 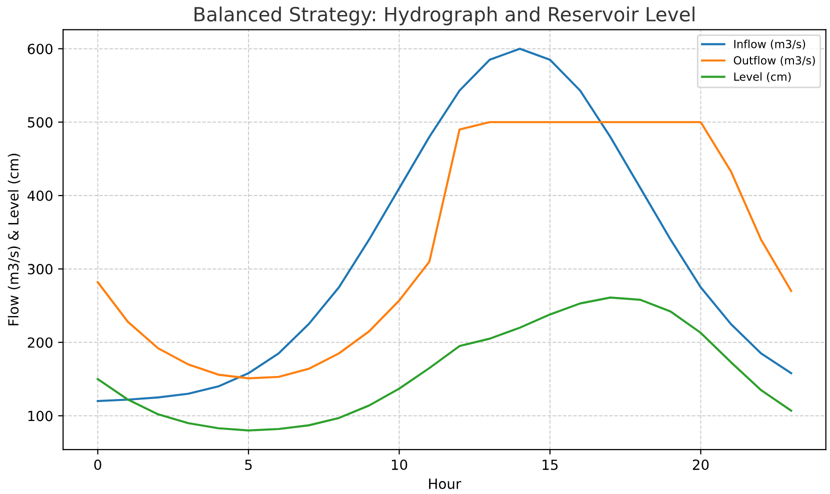 What do you see at coordinates (400, 465) in the screenshot?
I see `x-tick-label: 10` at bounding box center [400, 465].